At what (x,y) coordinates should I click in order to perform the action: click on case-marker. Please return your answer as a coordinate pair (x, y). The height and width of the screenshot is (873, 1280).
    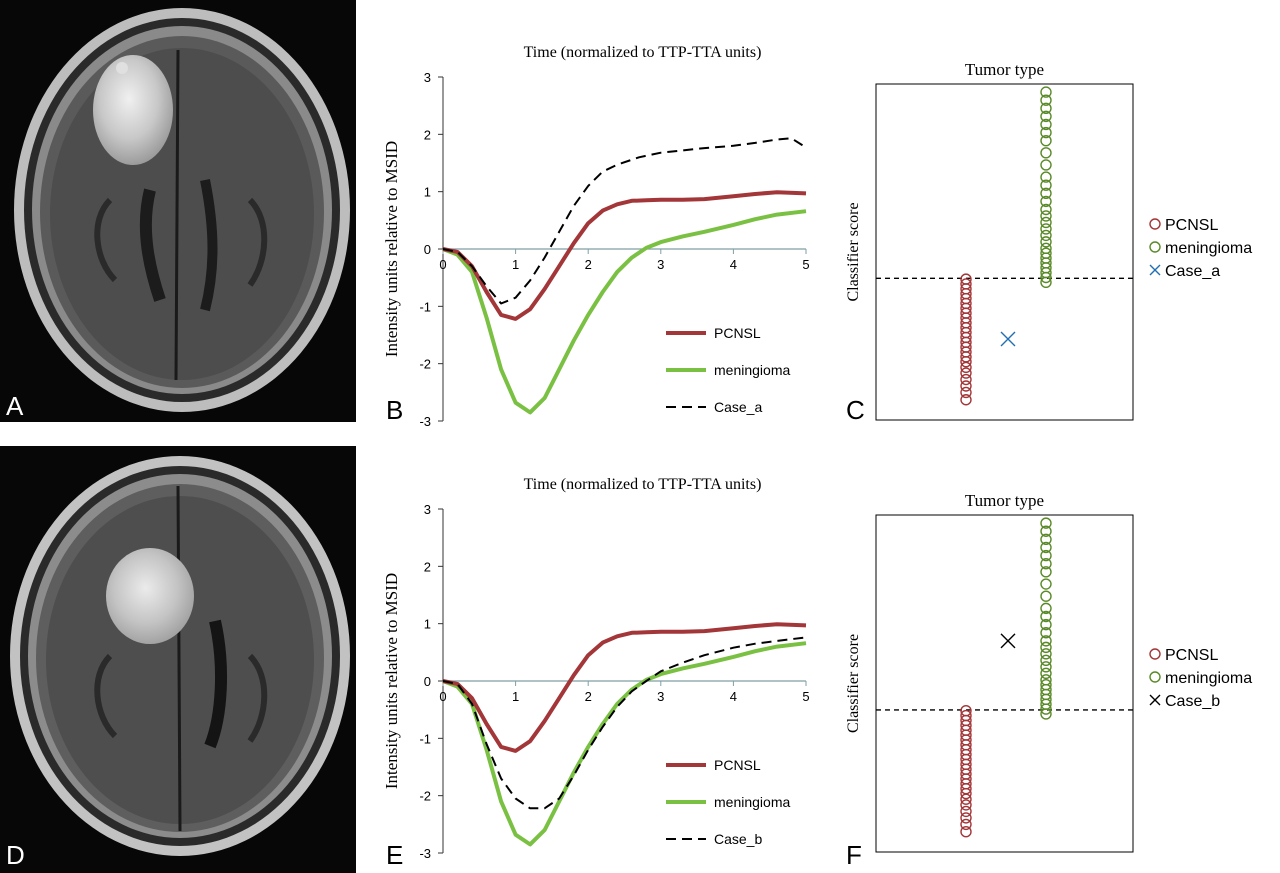
    Looking at the image, I should click on (1008, 641).